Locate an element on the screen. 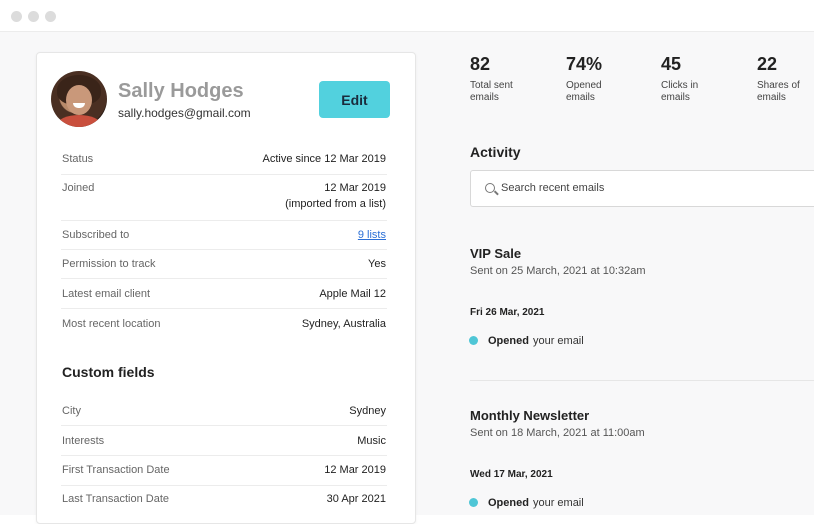 The height and width of the screenshot is (524, 814). detail-value: Apple Mail 12 is located at coordinates (352, 294).